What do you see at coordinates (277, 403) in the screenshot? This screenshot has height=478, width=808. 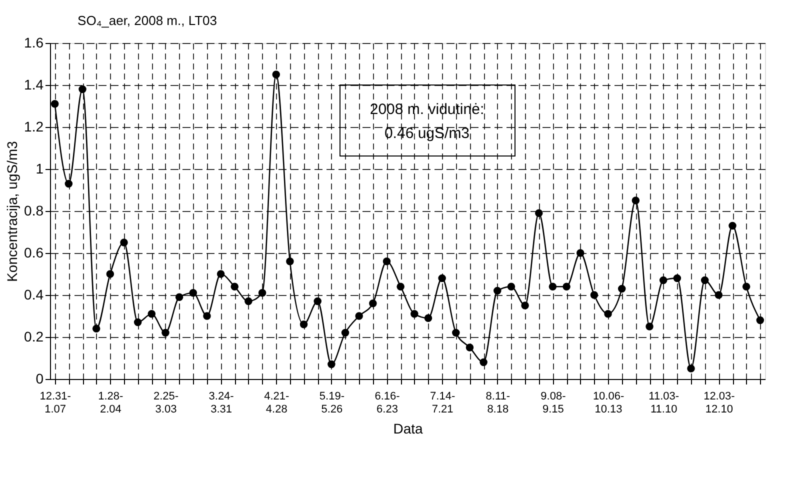 I see `x-tick-label: 4.21-4.28` at bounding box center [277, 403].